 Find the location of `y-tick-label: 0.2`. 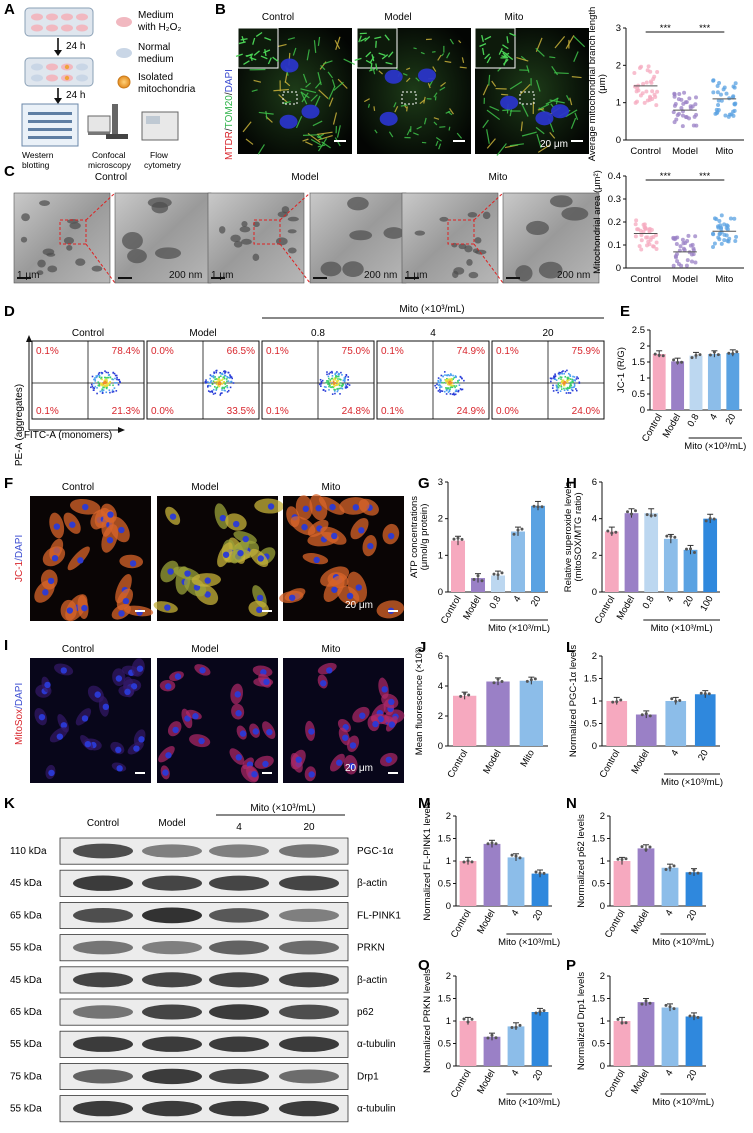

y-tick-label: 0.2 is located at coordinates (614, 222).